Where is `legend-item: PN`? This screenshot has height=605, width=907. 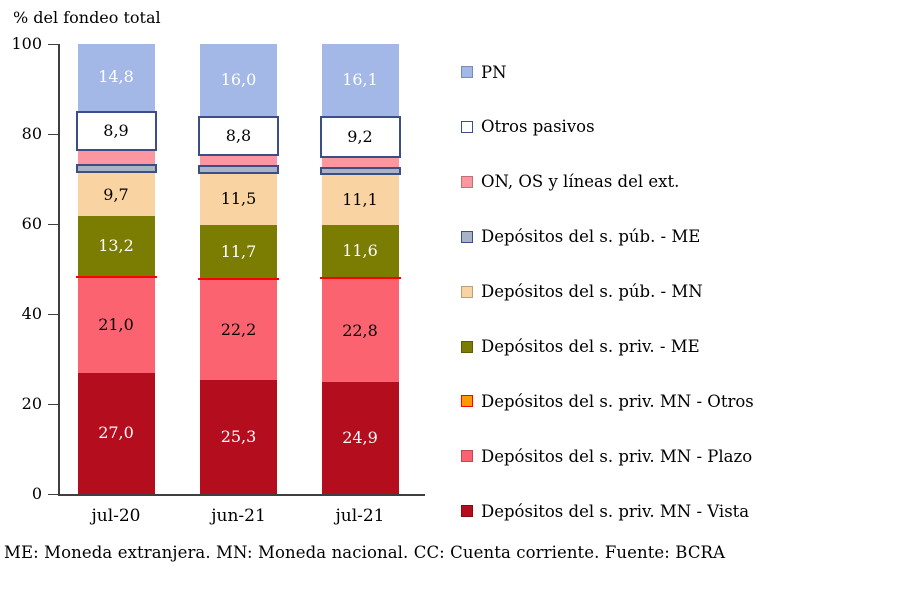 legend-item: PN is located at coordinates (484, 72).